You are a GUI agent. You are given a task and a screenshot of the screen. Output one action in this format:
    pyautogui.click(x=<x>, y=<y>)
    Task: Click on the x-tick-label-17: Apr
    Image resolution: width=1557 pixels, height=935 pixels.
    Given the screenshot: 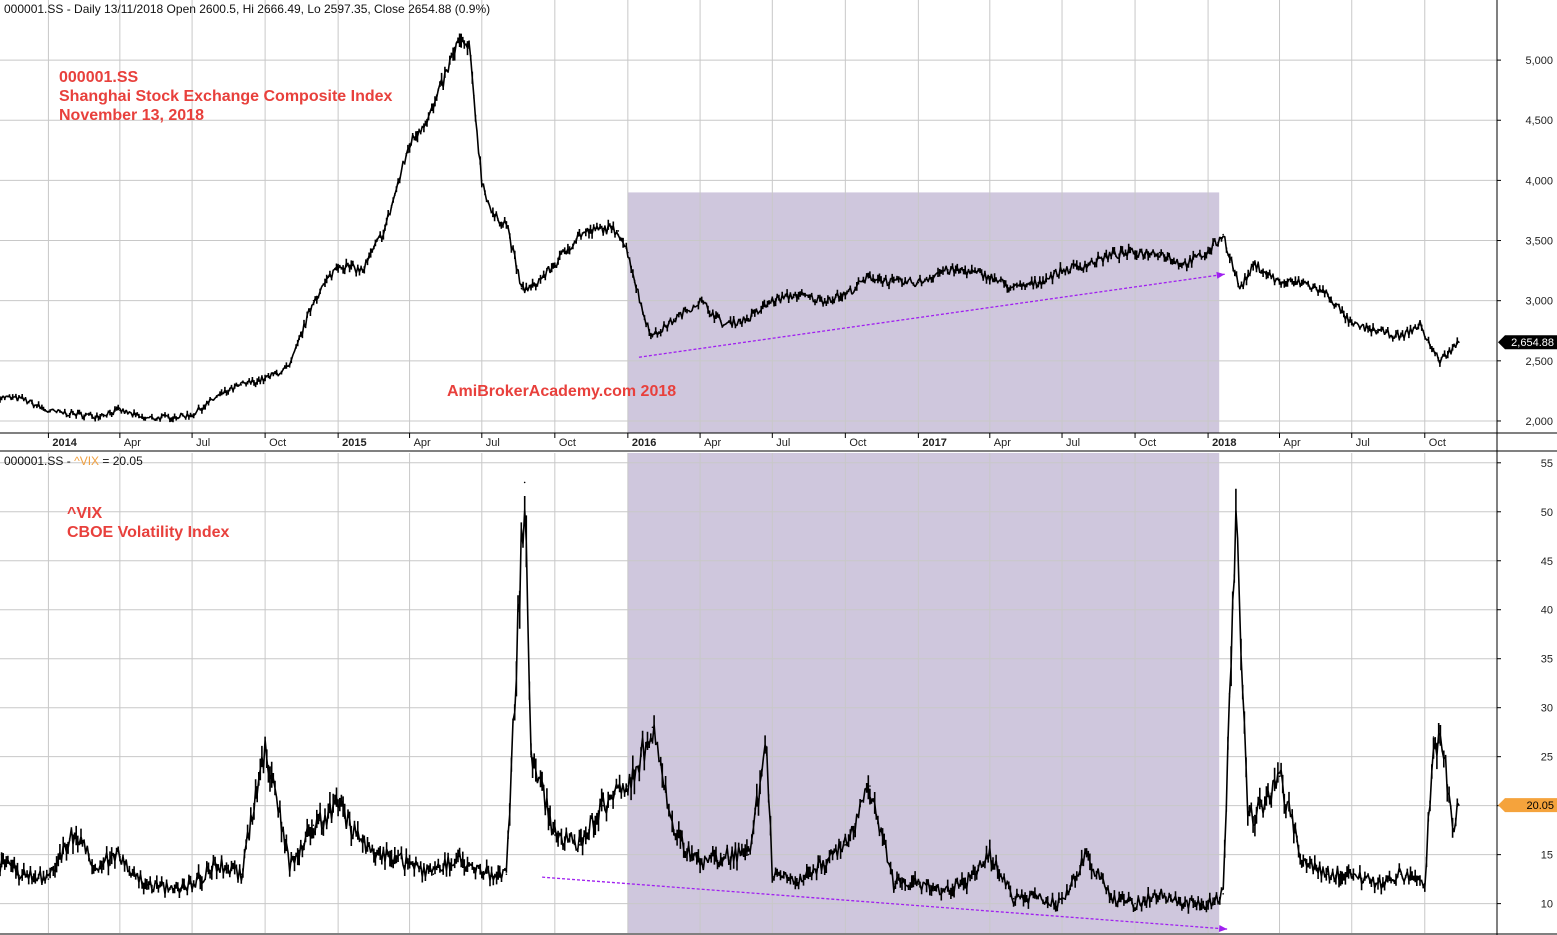 What is the action you would take?
    pyautogui.click(x=1292, y=443)
    